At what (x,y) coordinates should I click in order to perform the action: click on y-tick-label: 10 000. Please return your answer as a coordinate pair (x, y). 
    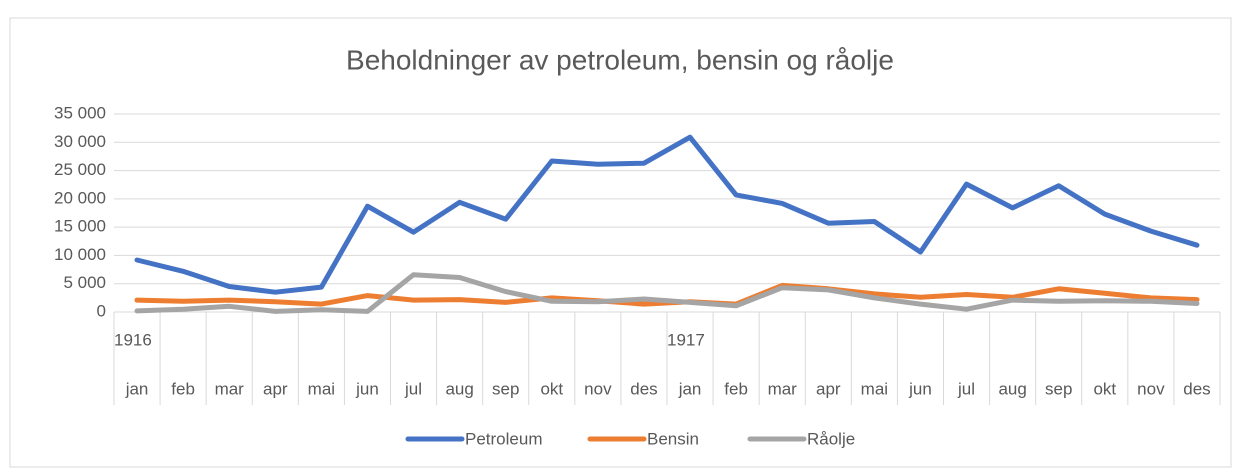
    Looking at the image, I should click on (80, 254).